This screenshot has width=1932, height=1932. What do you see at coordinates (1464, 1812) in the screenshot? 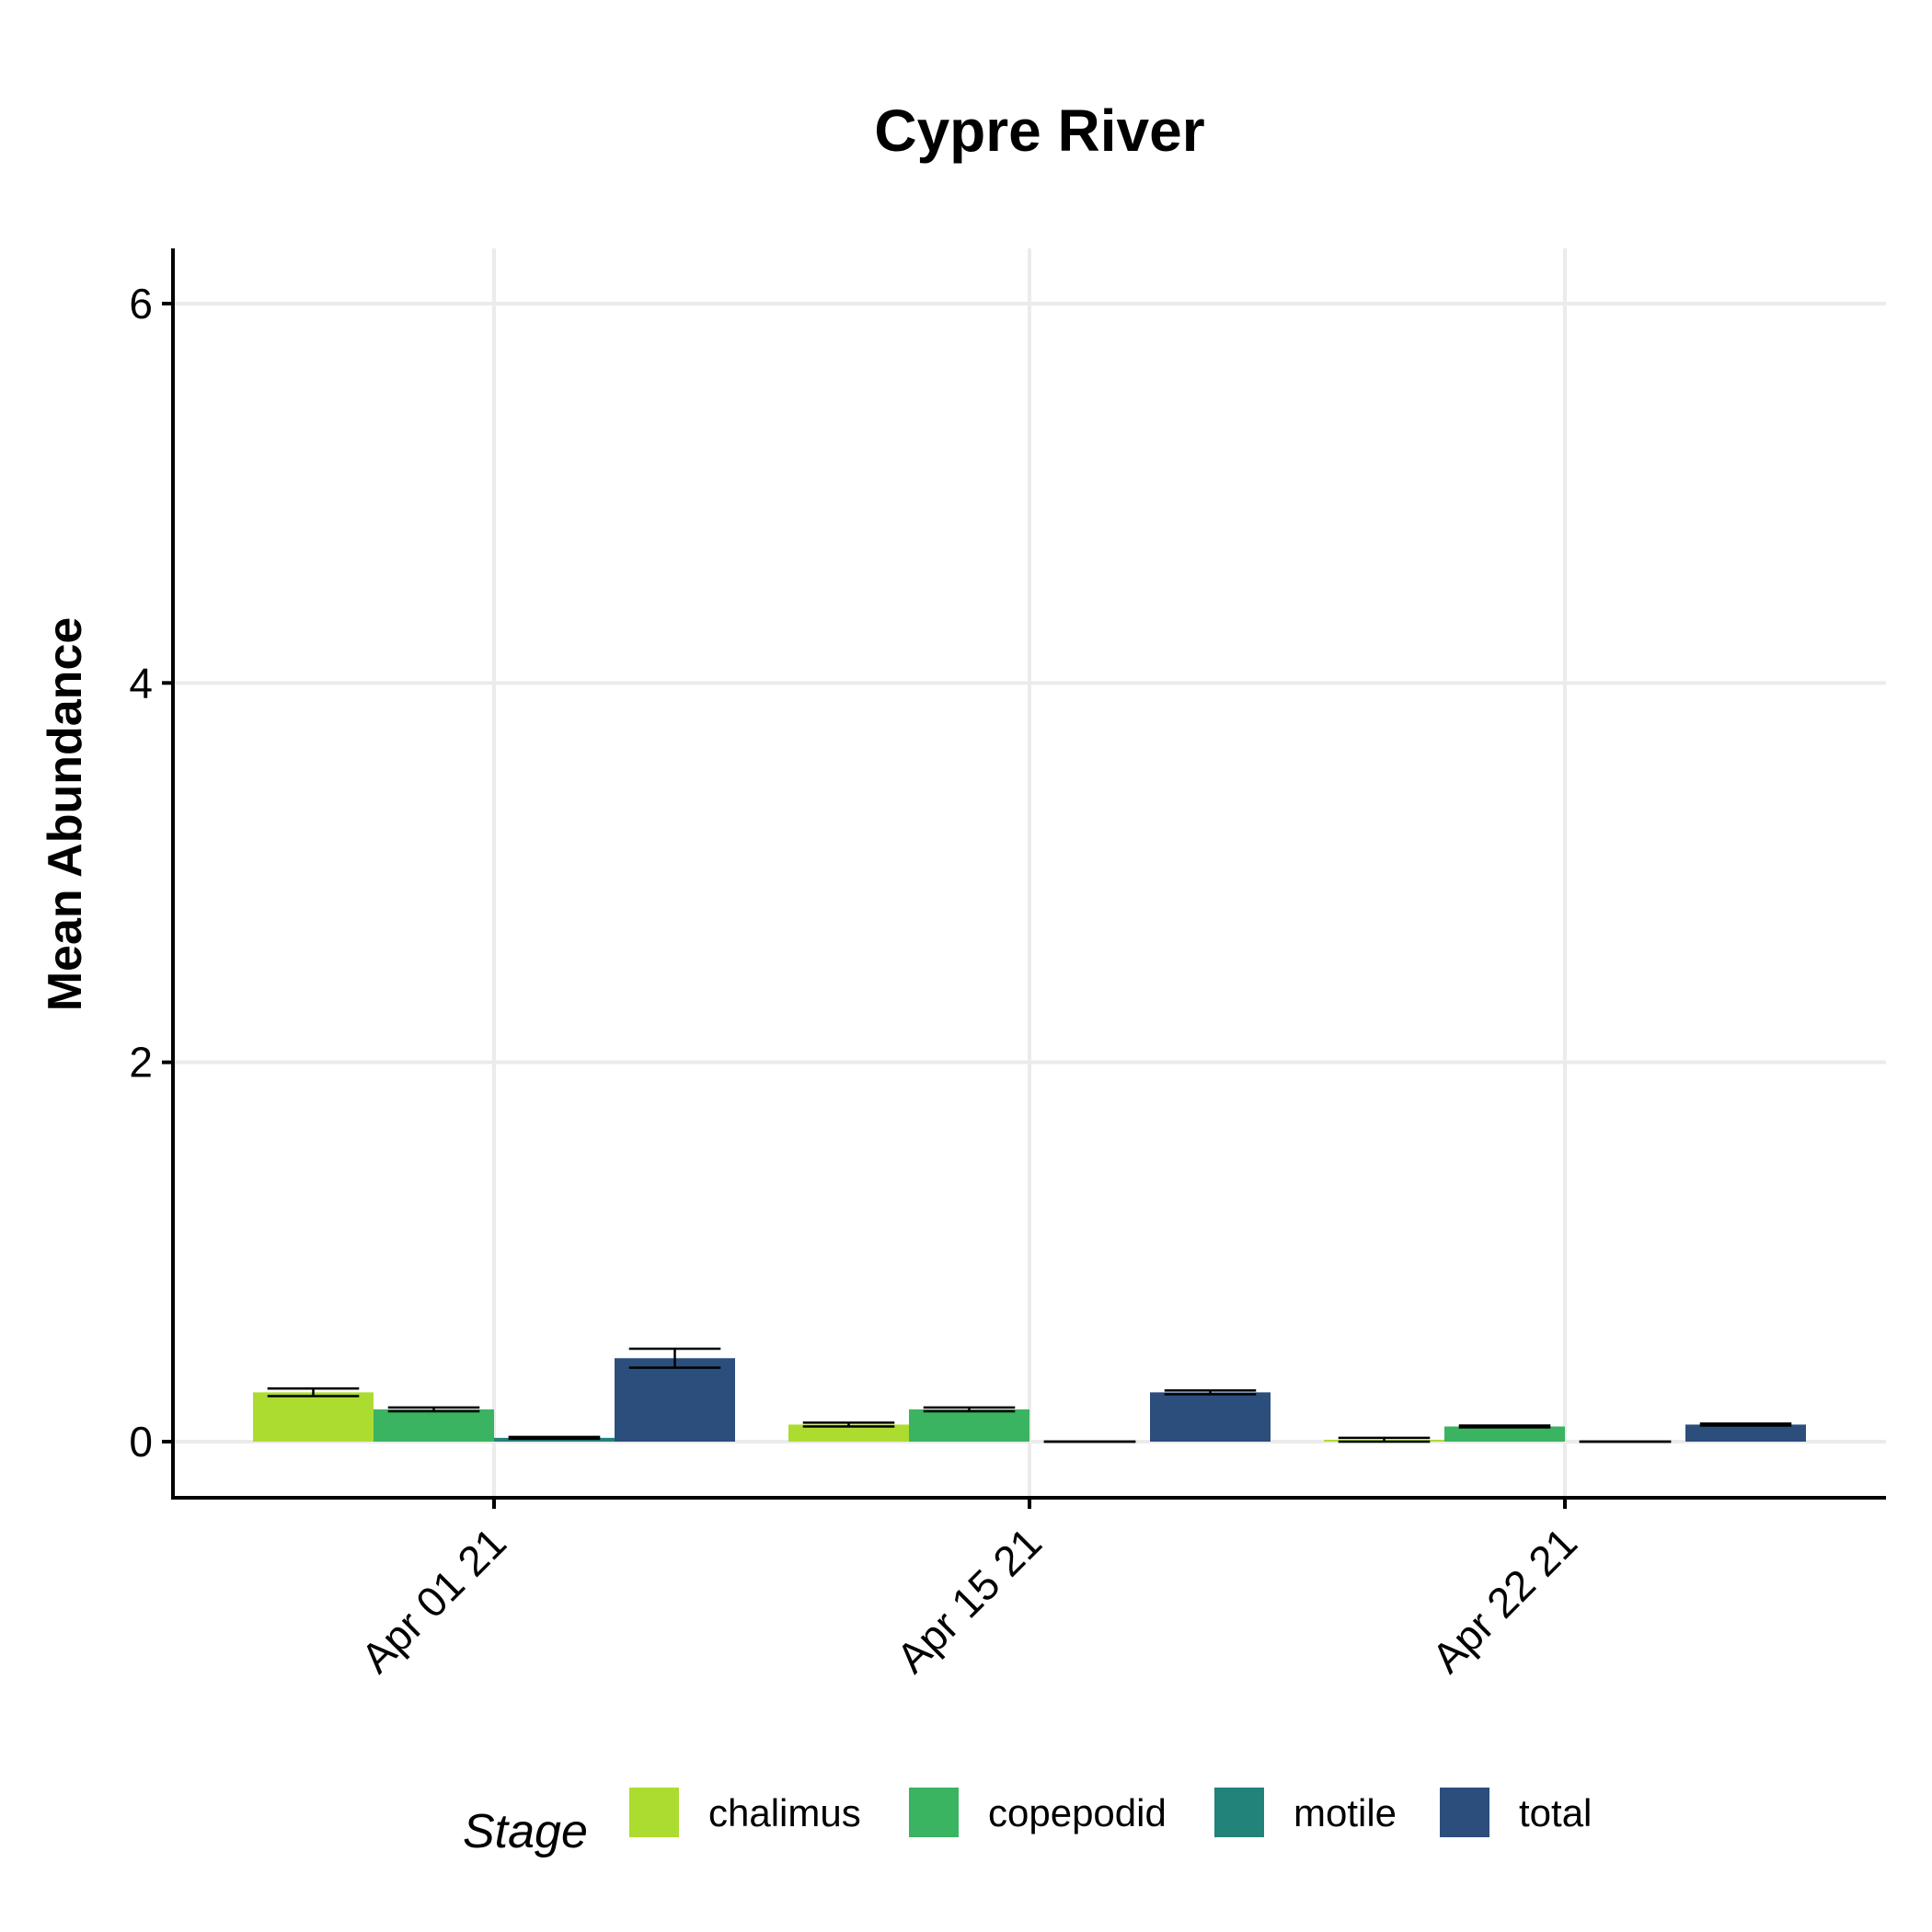
I see `legend-swatch-total` at bounding box center [1464, 1812].